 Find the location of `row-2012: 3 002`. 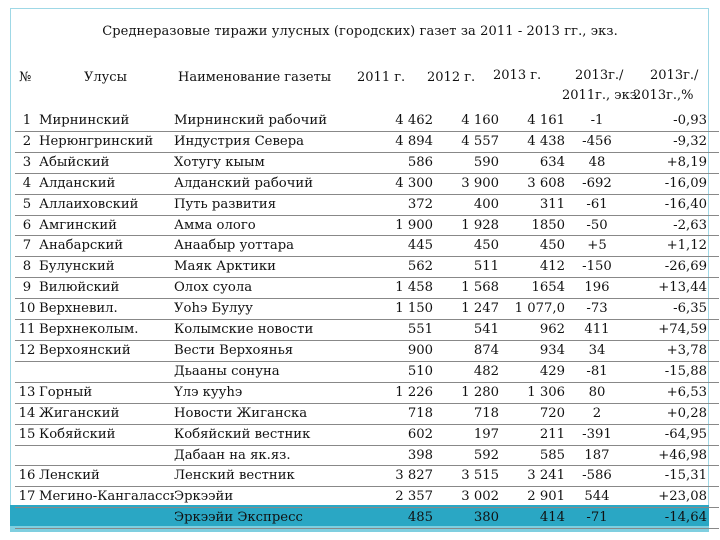

row-2012: 3 002 is located at coordinates (480, 497).